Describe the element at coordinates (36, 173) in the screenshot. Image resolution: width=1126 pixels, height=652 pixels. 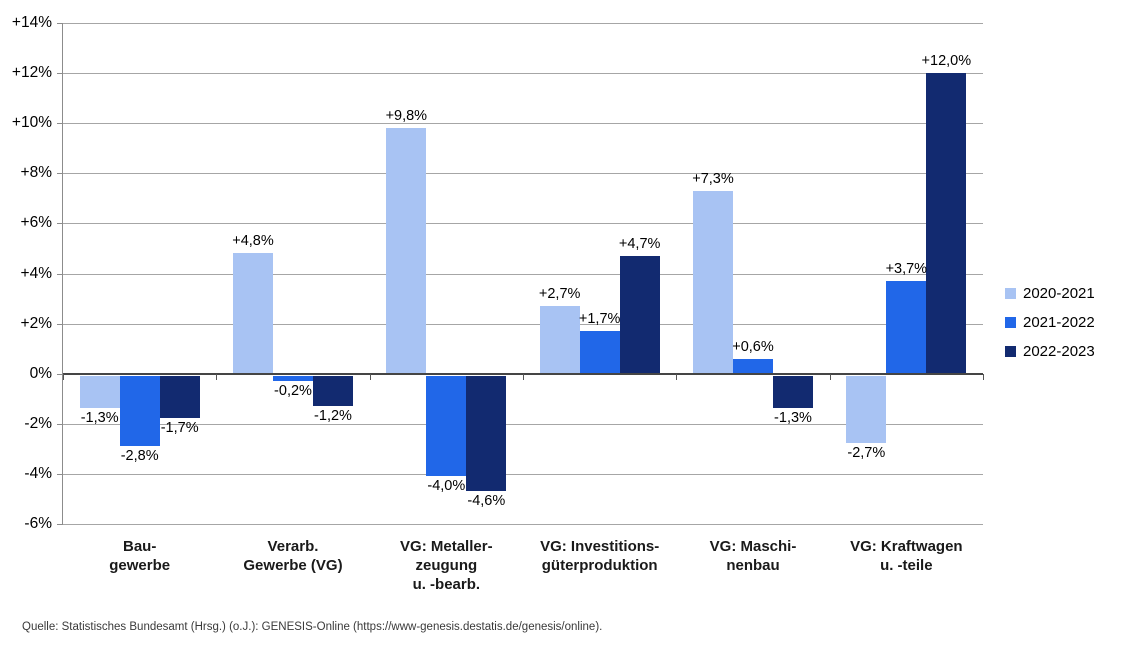
I see `y-axis-tick-label: +8%` at that location.